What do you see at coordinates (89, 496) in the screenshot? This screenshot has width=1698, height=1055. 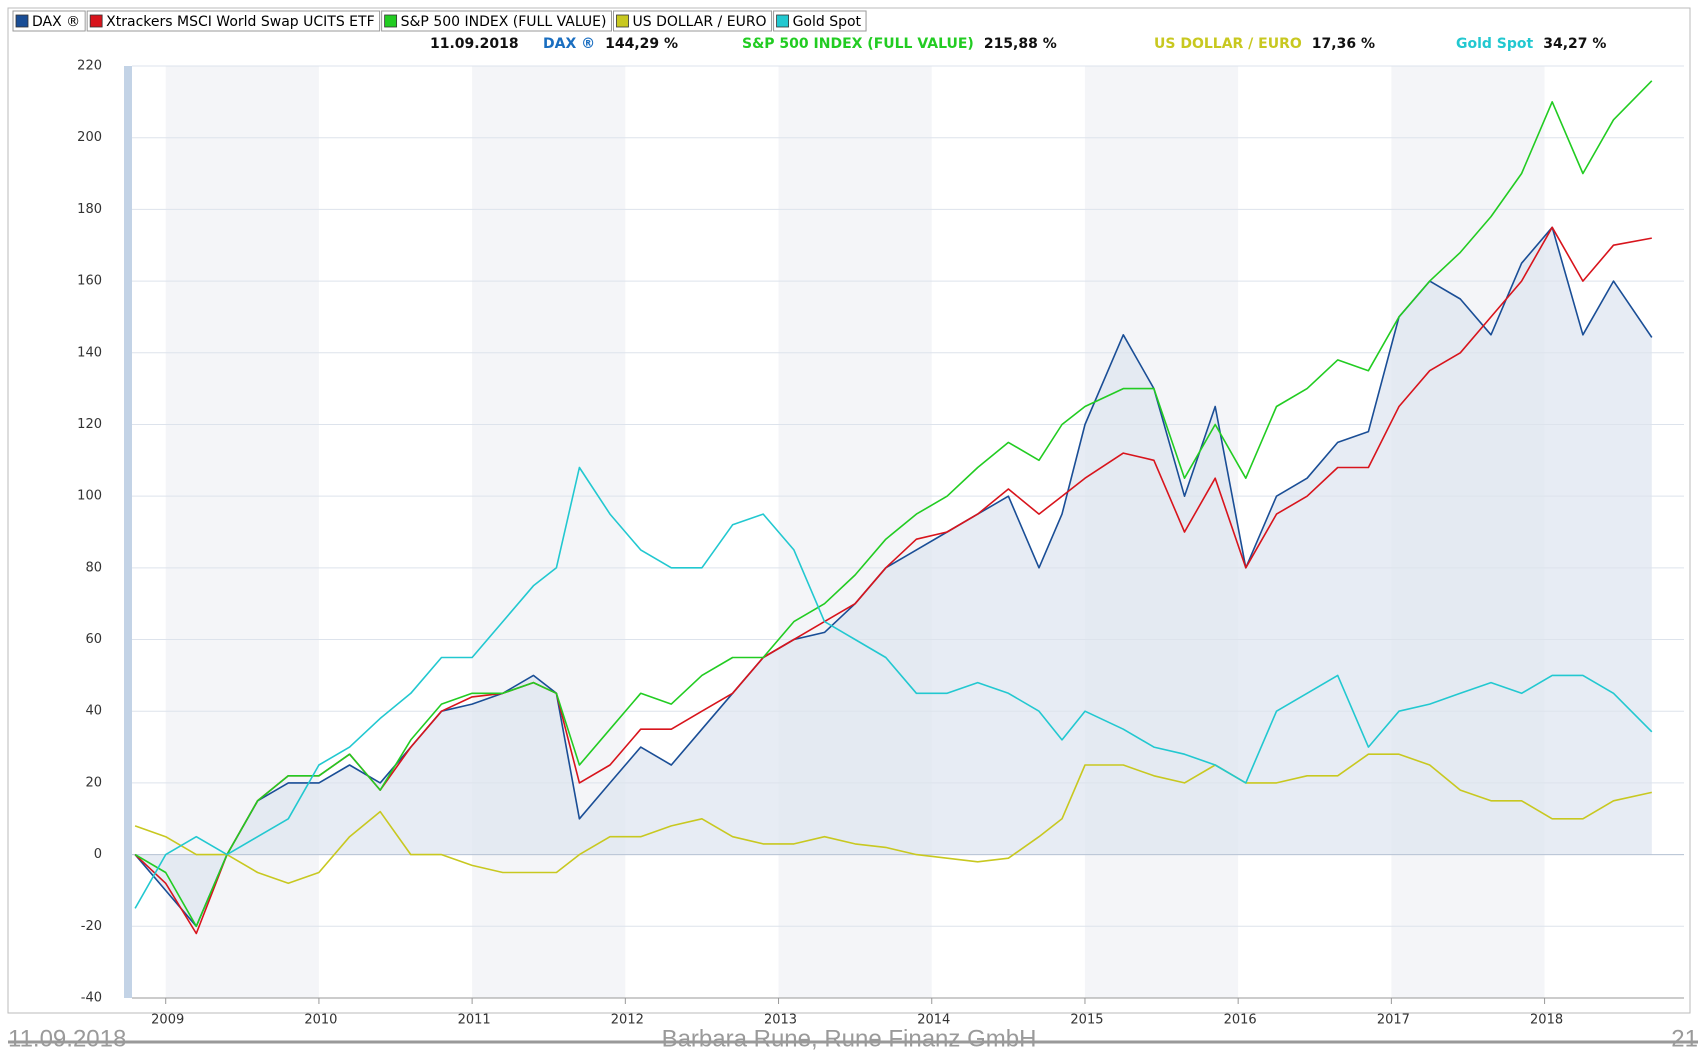 I see `y-tick-label: 100` at bounding box center [89, 496].